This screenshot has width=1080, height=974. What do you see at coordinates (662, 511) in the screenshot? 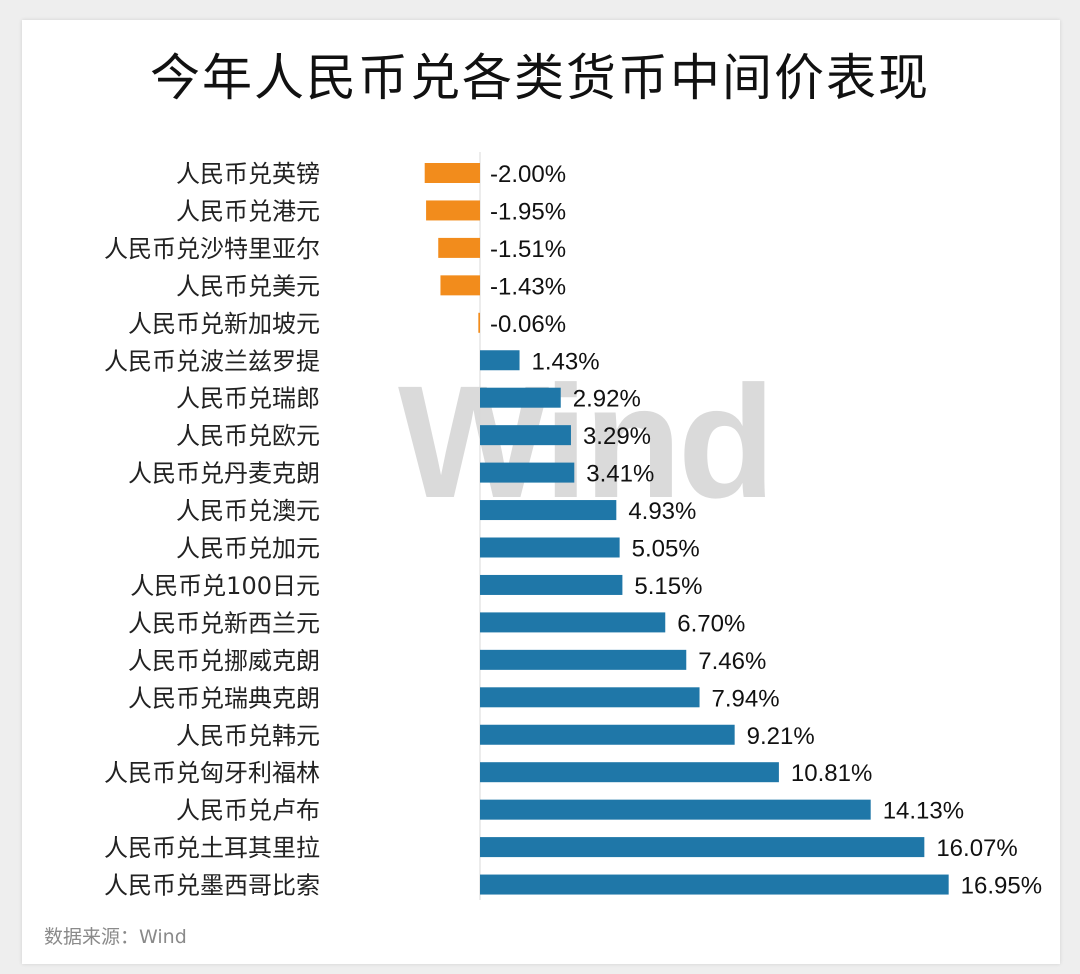
I see `value-label: 4.93%` at bounding box center [662, 511].